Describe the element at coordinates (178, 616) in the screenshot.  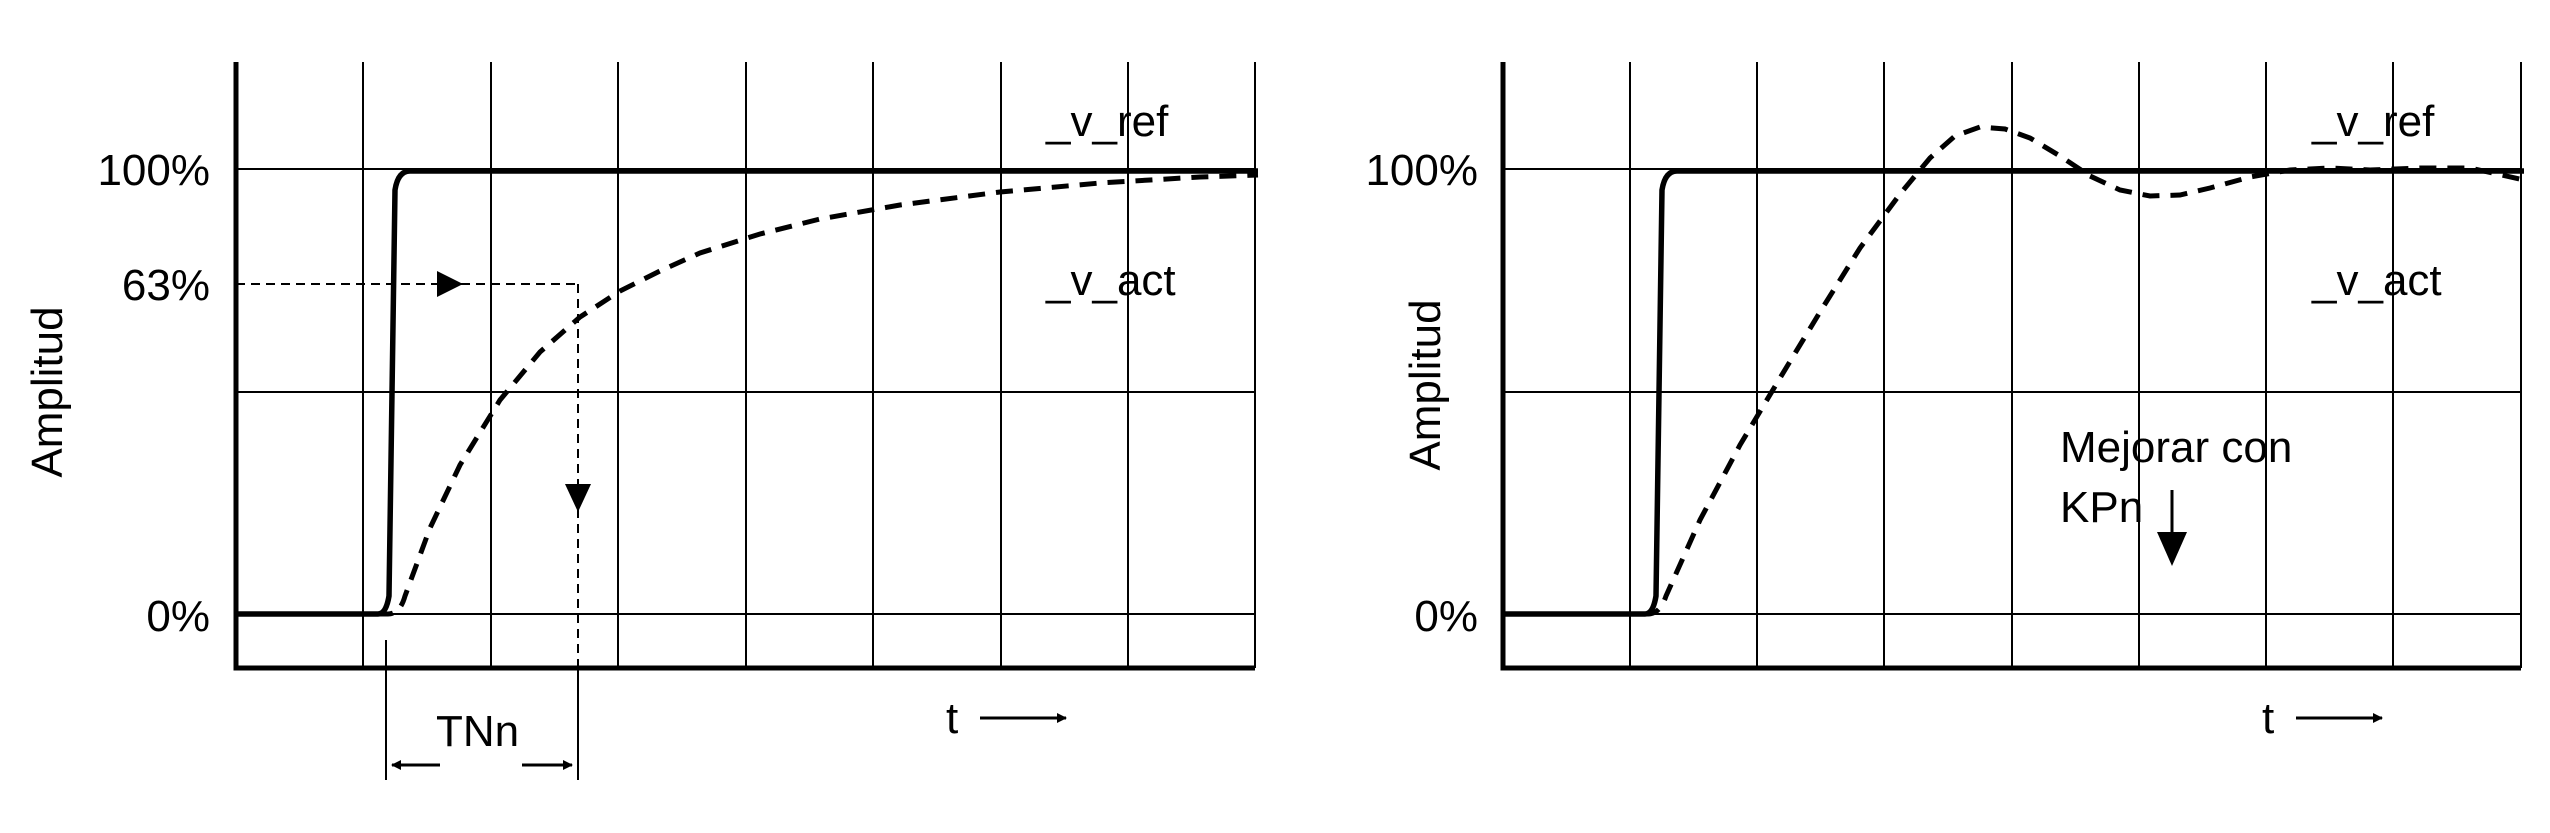
I see `left-tick-0: 0%` at that location.